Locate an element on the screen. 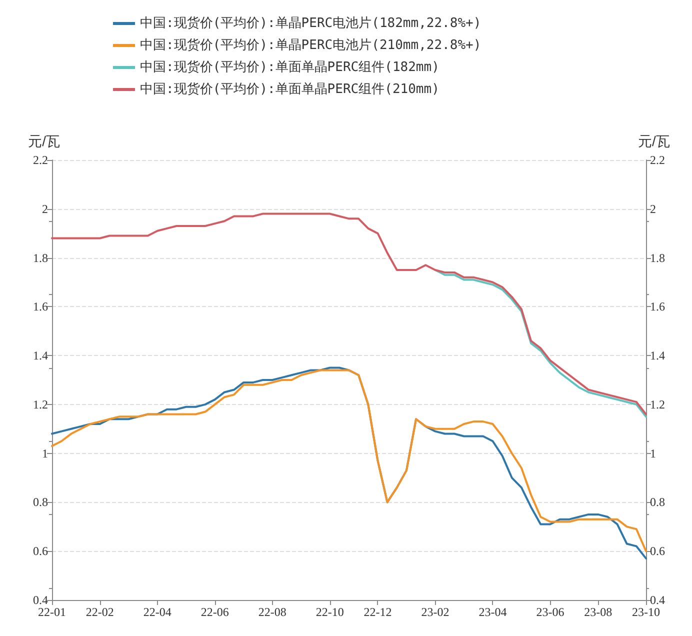  legend-label: 中国:现货价(平均价):单晶PERC电池片(210mm,22.8%+) is located at coordinates (311, 45).